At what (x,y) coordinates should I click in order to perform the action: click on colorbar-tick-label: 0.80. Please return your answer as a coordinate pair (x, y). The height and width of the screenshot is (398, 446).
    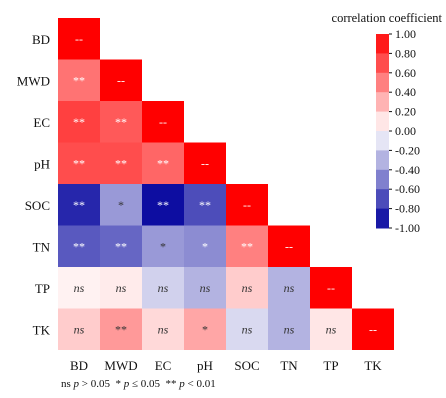
    Looking at the image, I should click on (405, 53).